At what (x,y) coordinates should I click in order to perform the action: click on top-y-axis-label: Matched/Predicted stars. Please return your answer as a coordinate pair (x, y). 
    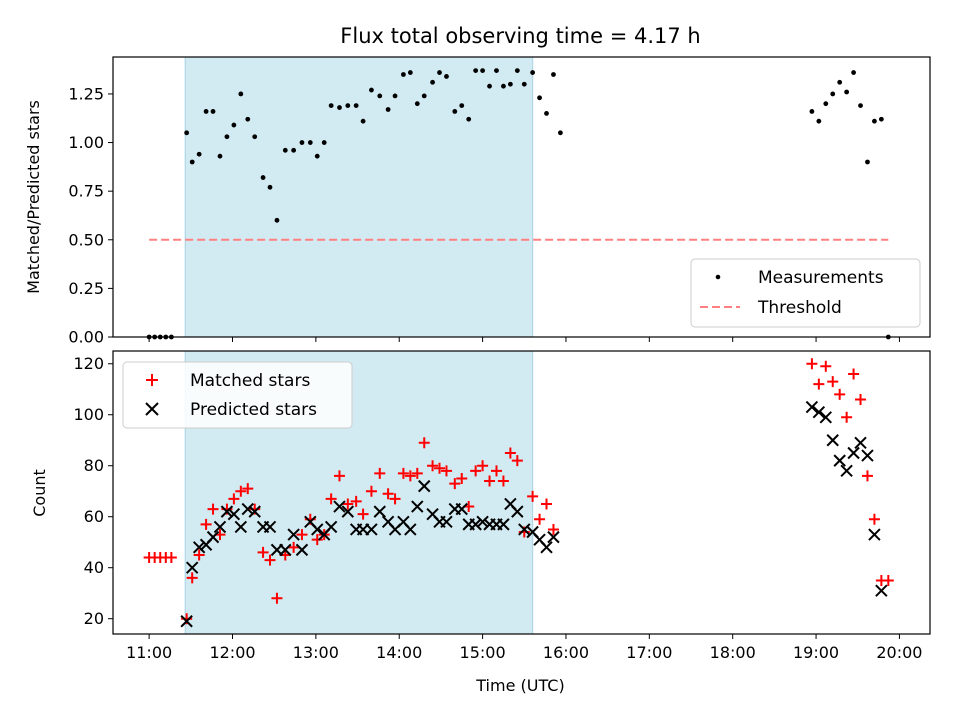
    Looking at the image, I should click on (33, 197).